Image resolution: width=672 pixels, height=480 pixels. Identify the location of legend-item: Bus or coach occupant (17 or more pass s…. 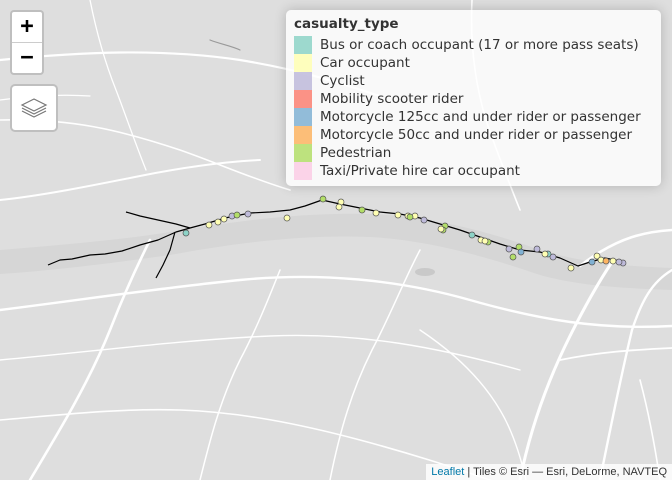
(473, 45).